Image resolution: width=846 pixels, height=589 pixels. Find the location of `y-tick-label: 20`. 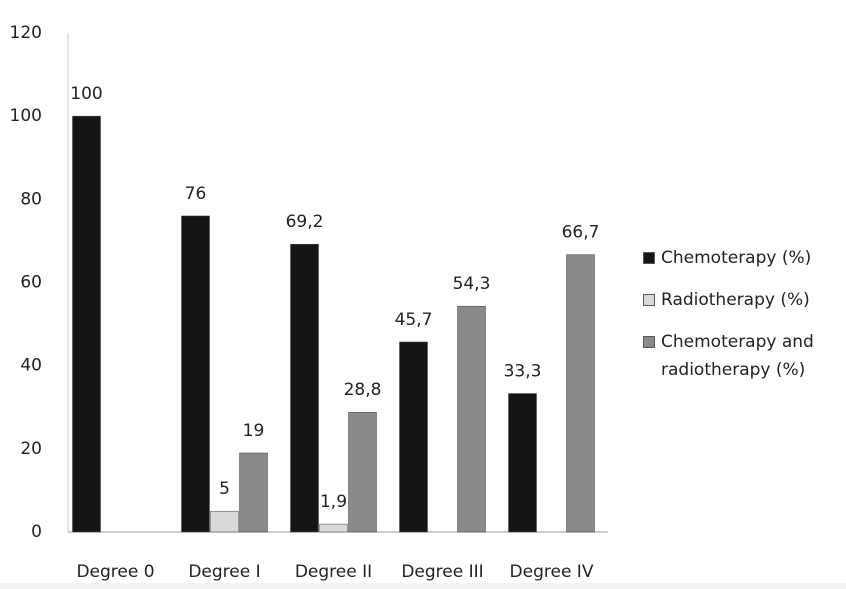

y-tick-label: 20 is located at coordinates (31, 449).